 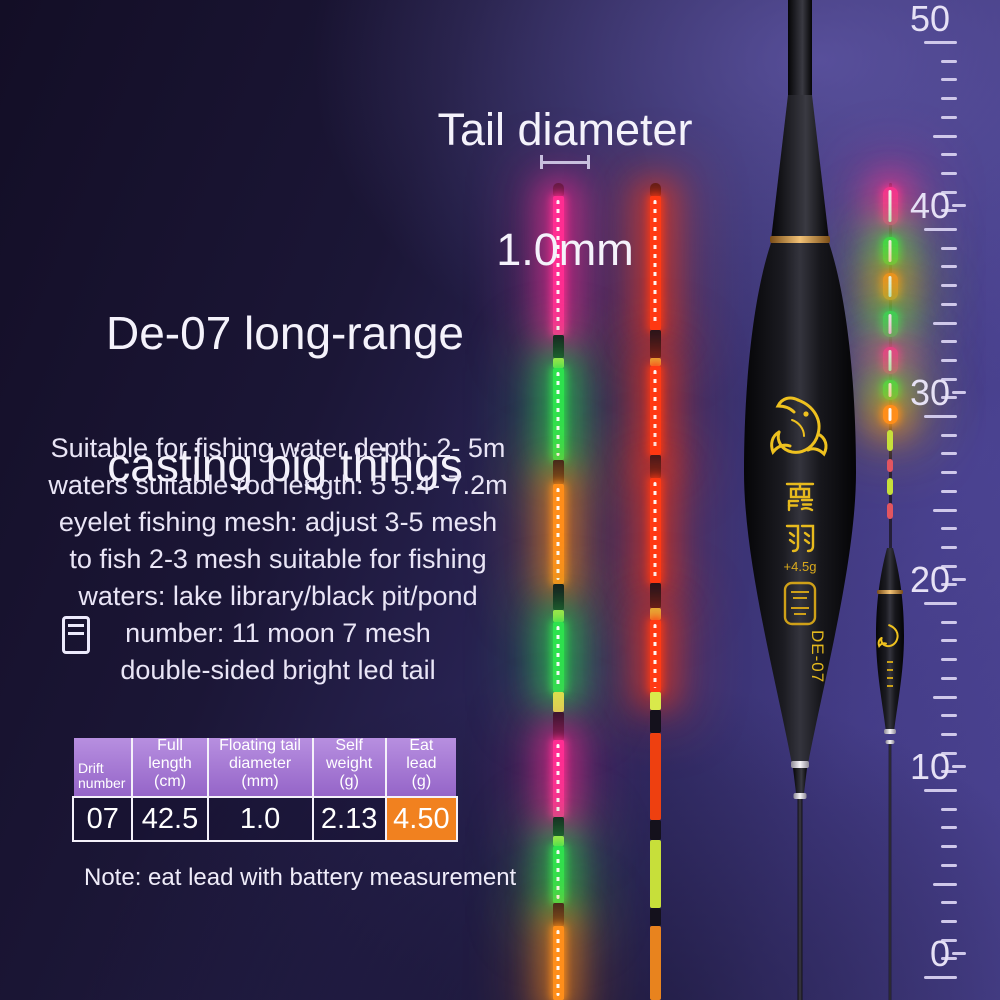 I want to click on header-drift-number: Drift number, so click(x=104, y=767).